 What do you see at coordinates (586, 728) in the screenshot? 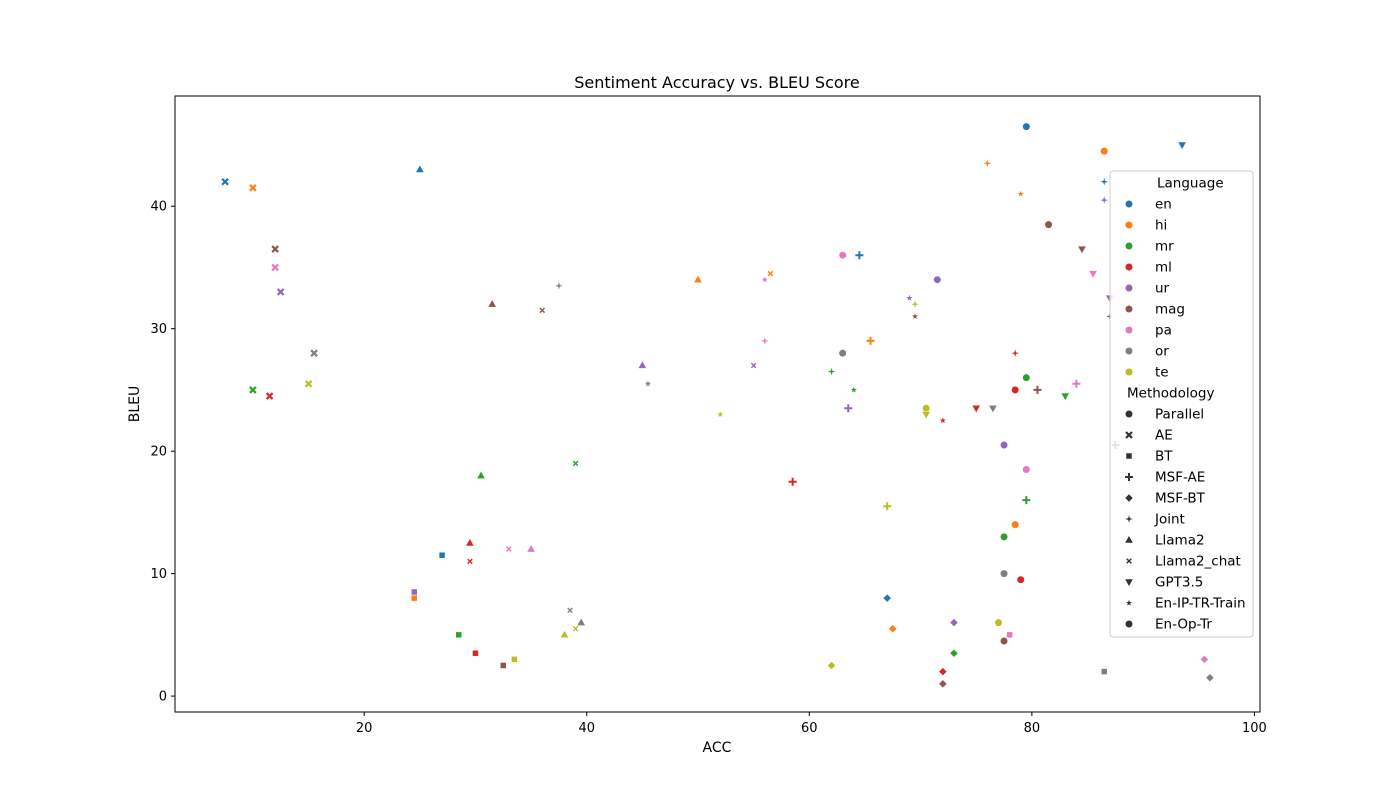
I see `x-tick-label: 40` at bounding box center [586, 728].